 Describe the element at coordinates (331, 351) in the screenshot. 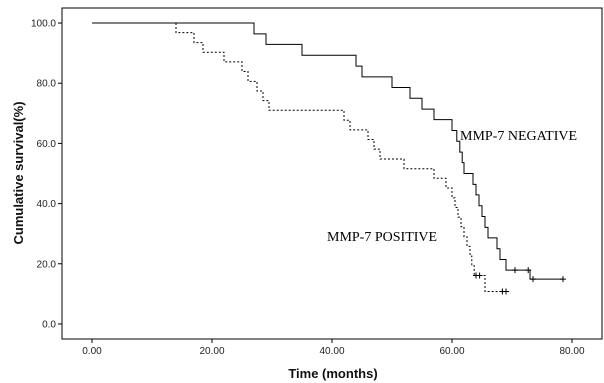

I see `x-tick-label: 40.00` at that location.